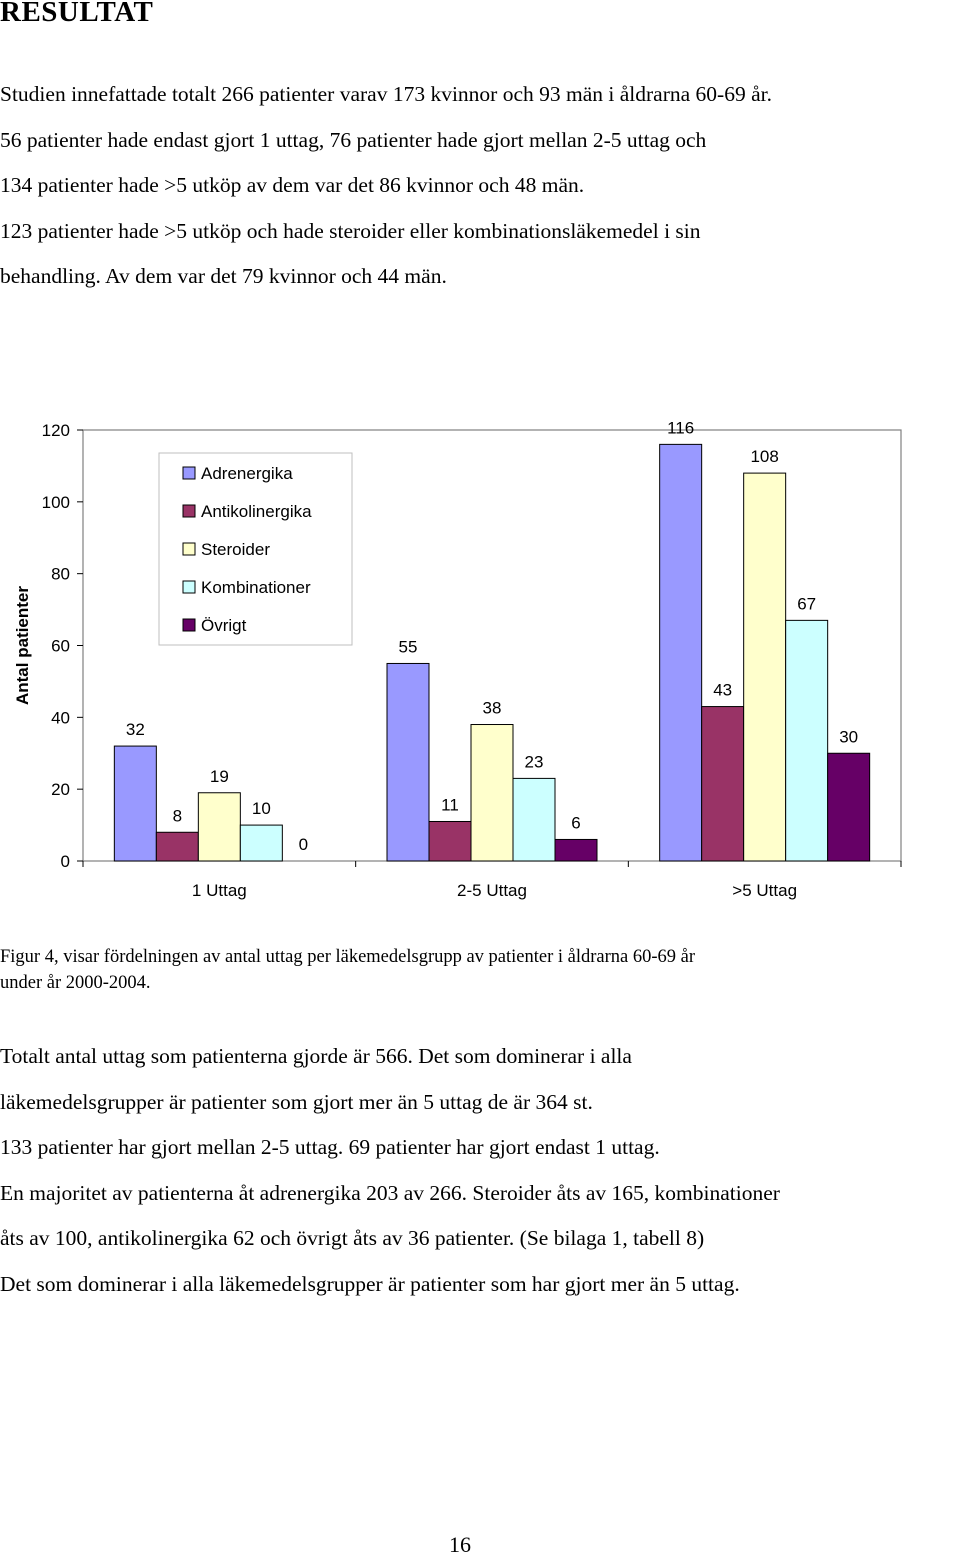  Describe the element at coordinates (135, 729) in the screenshot. I see `bar-value-label: 32` at that location.